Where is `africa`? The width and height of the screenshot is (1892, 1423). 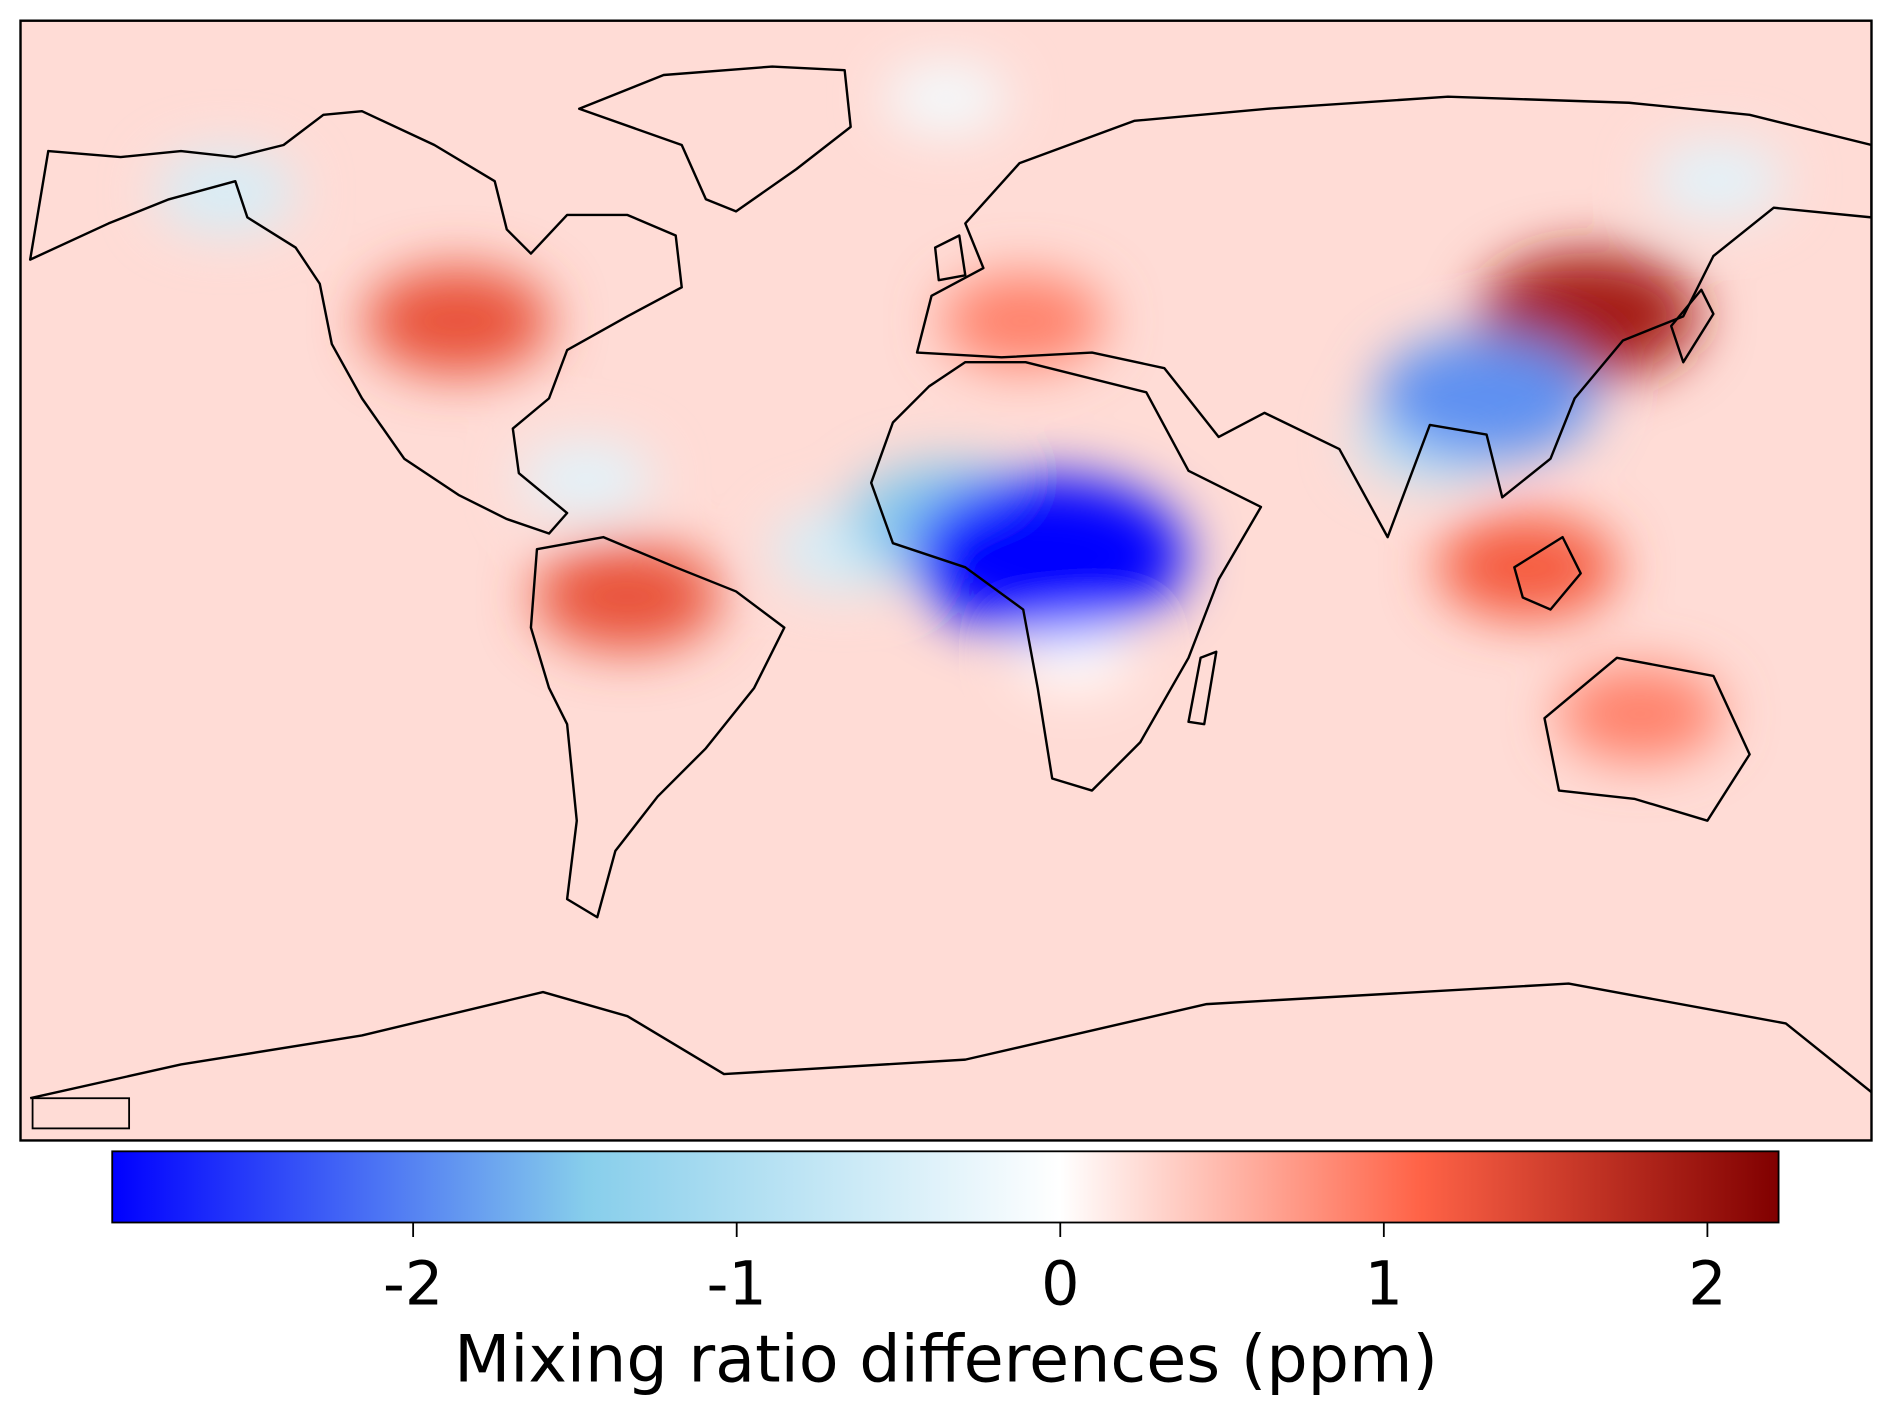
africa is located at coordinates (1066, 576).